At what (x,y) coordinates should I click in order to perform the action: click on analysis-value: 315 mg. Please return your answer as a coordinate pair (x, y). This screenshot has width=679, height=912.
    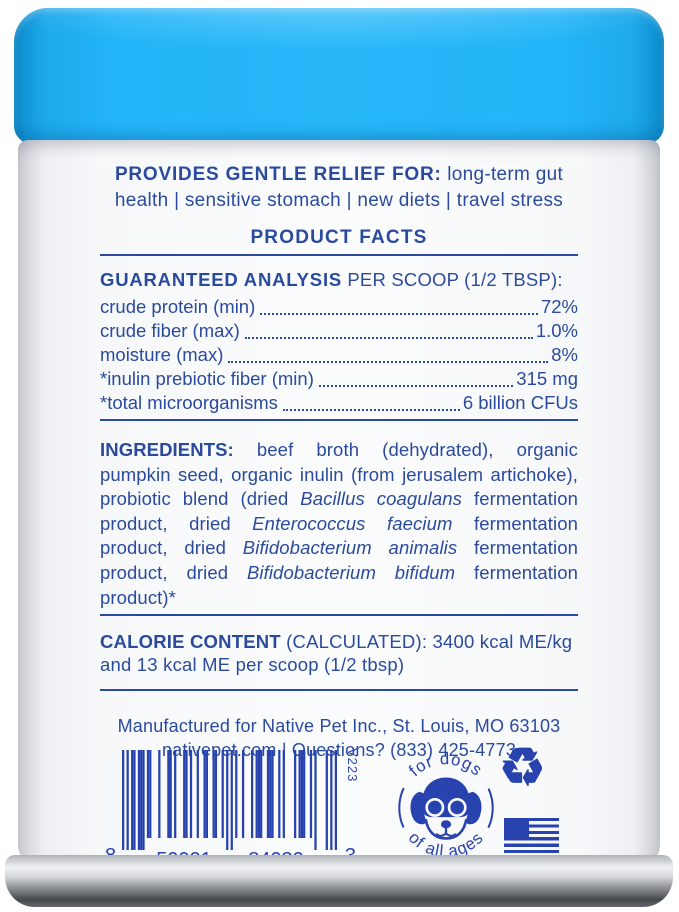
    Looking at the image, I should click on (547, 378).